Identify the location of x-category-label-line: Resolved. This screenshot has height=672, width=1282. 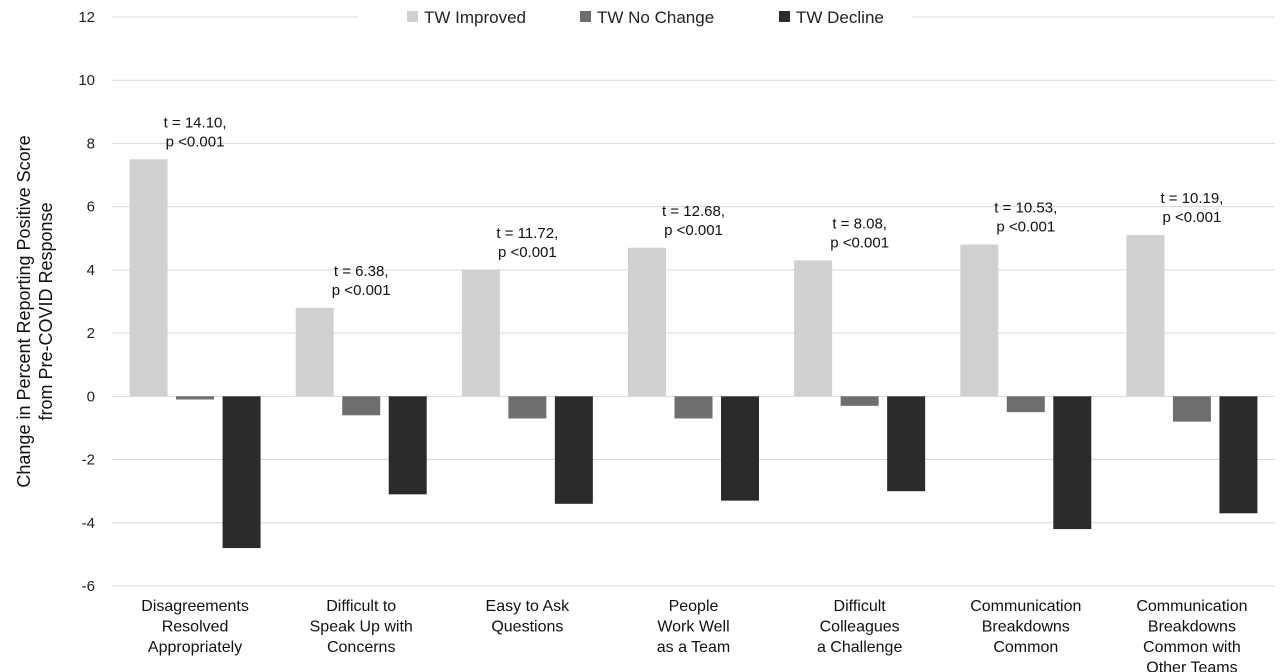
(195, 627).